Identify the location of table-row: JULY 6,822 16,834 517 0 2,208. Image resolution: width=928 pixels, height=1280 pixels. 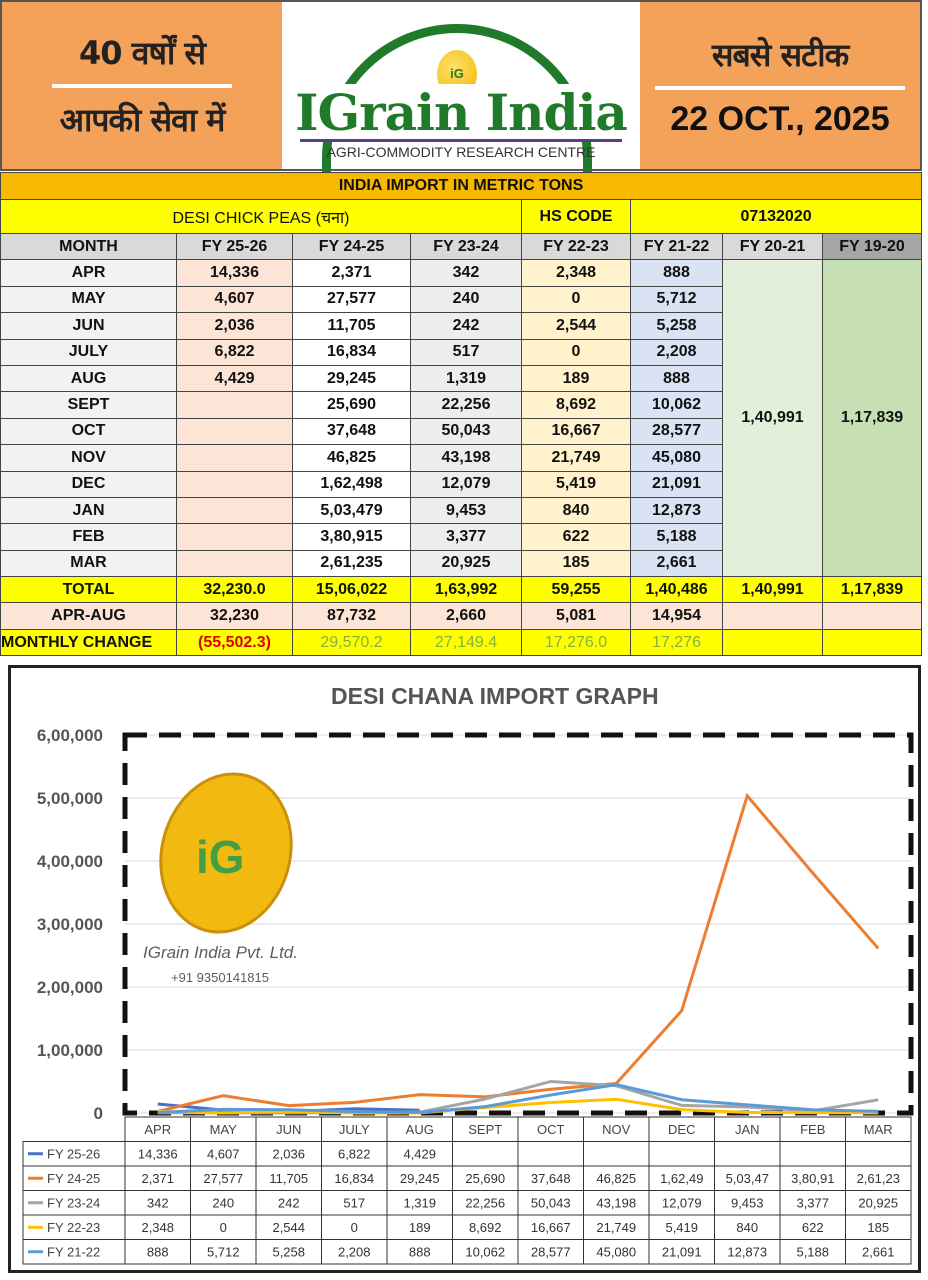
(461, 352).